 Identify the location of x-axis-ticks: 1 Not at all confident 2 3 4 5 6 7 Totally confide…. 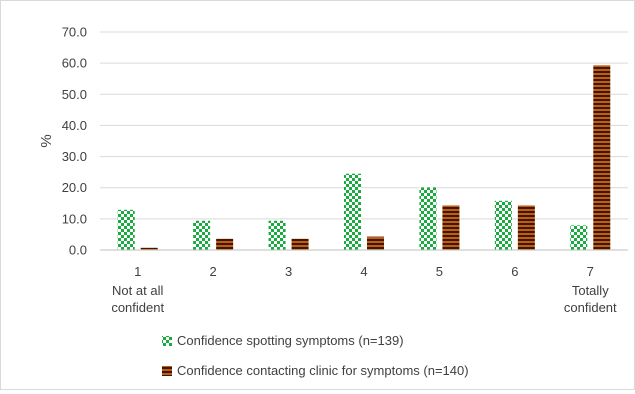
(364, 289).